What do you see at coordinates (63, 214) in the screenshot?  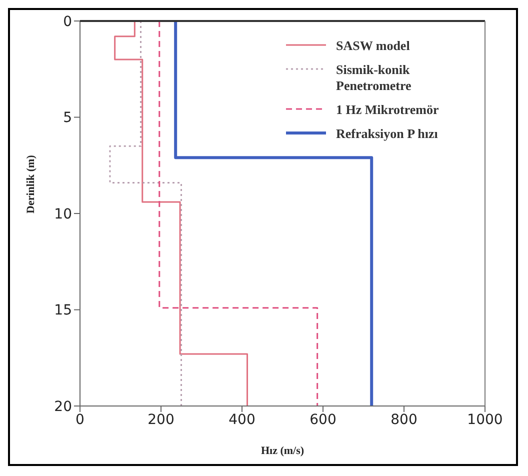 I see `y-tick-label: 10` at bounding box center [63, 214].